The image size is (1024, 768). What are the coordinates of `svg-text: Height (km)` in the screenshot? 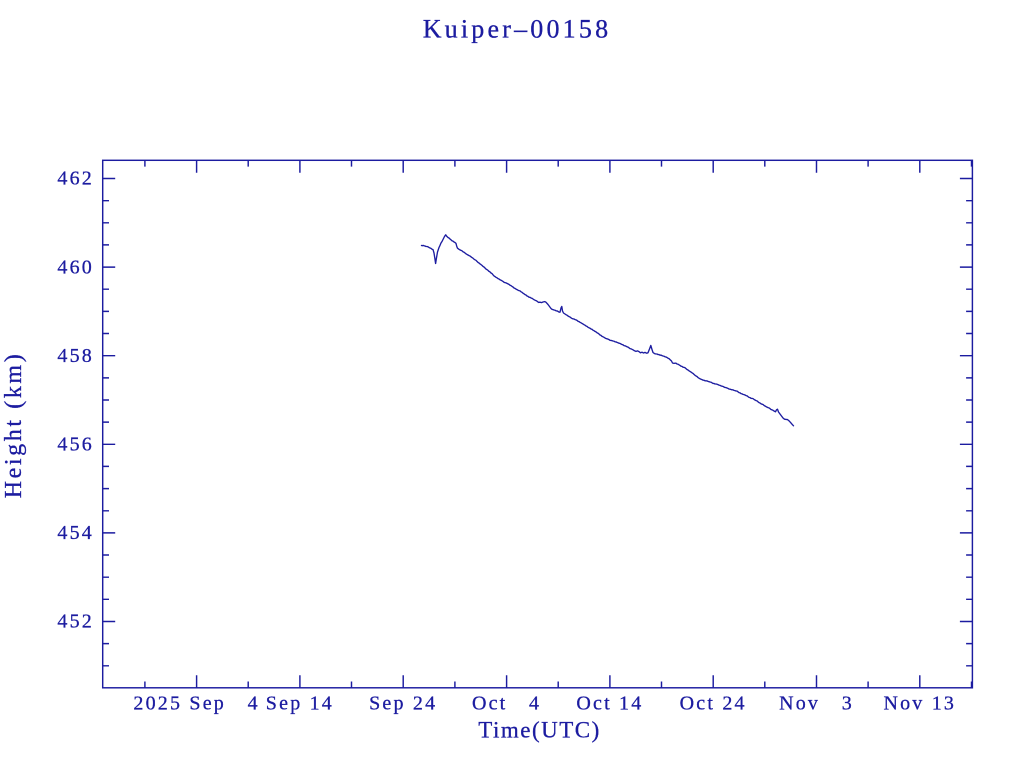 It's located at (14, 425).